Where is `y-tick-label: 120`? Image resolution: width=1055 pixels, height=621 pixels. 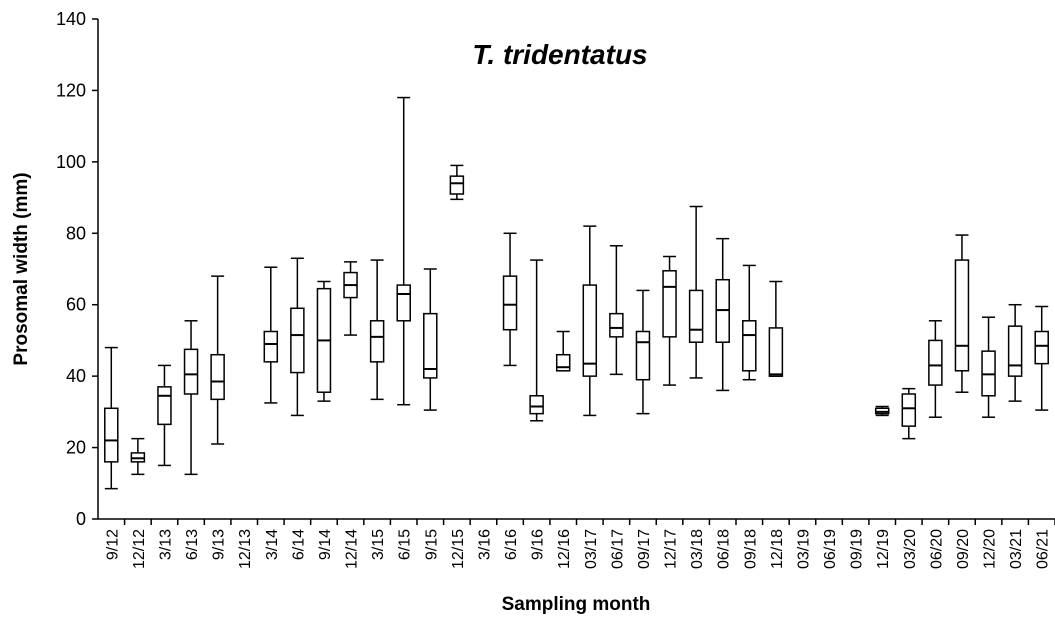 y-tick-label: 120 is located at coordinates (71, 90).